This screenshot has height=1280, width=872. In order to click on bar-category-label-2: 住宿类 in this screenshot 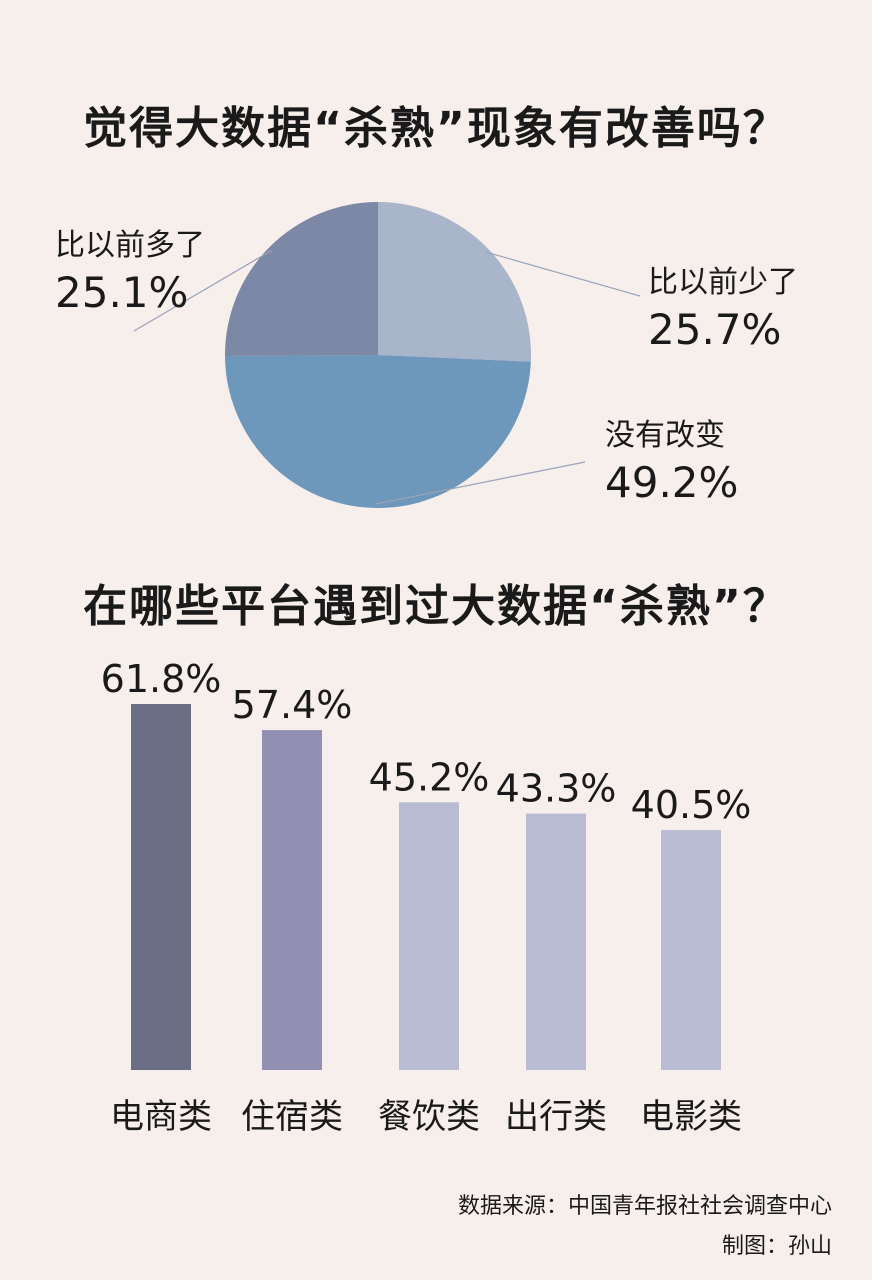, I will do `click(292, 1117)`.